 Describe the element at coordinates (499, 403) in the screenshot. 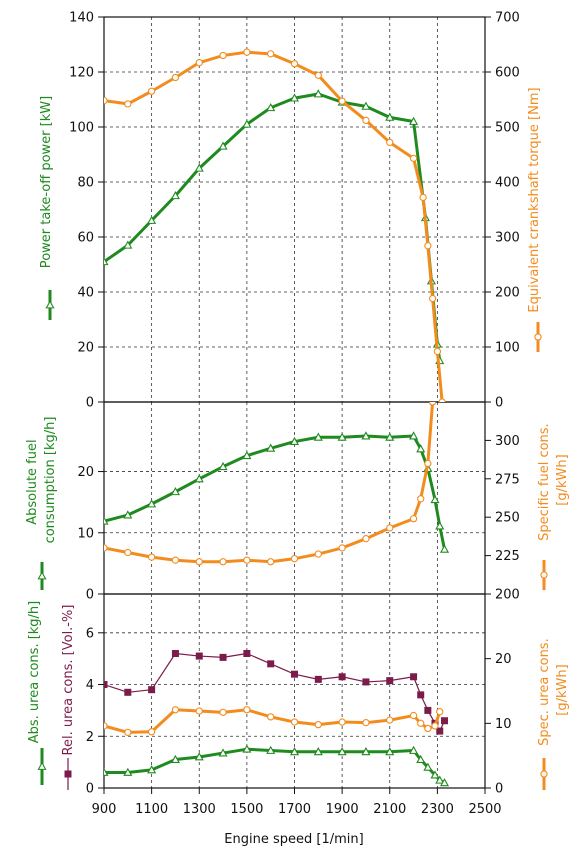

I see `right-tick-label-p1-0: 0` at that location.